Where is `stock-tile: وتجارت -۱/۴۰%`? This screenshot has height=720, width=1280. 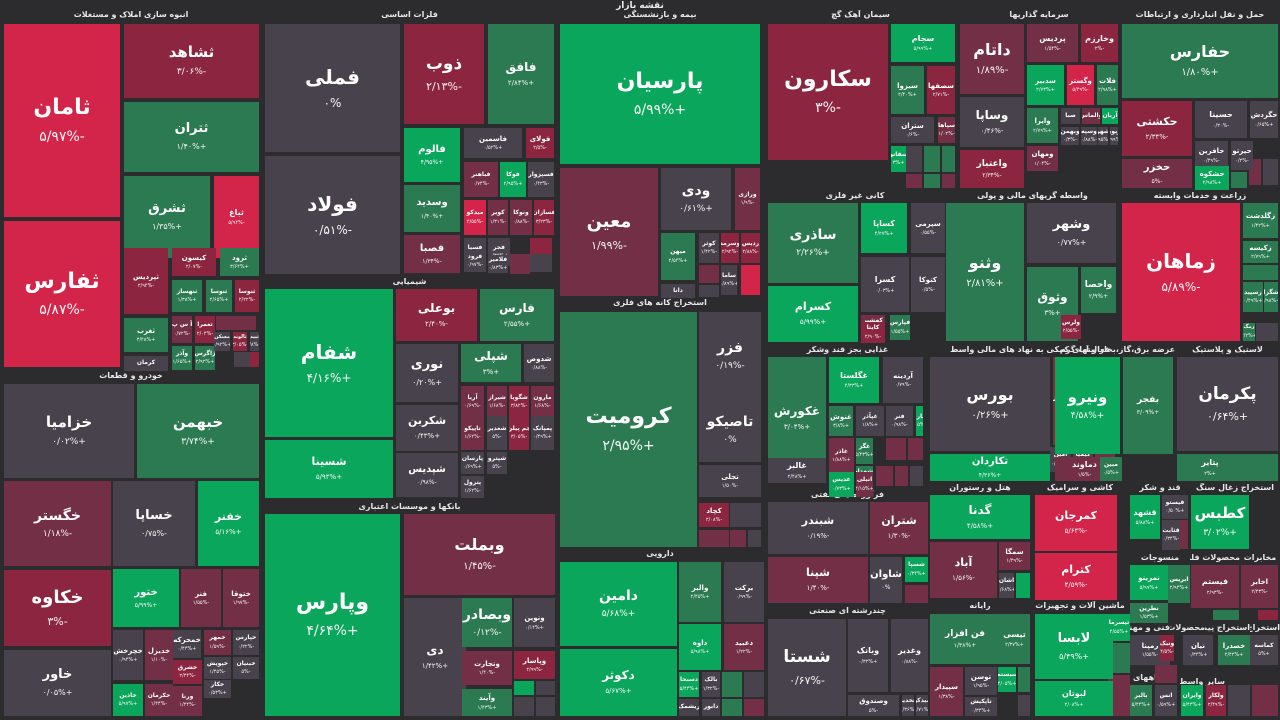 stock-tile: وتجارت -۱/۴۰% is located at coordinates (487, 668).